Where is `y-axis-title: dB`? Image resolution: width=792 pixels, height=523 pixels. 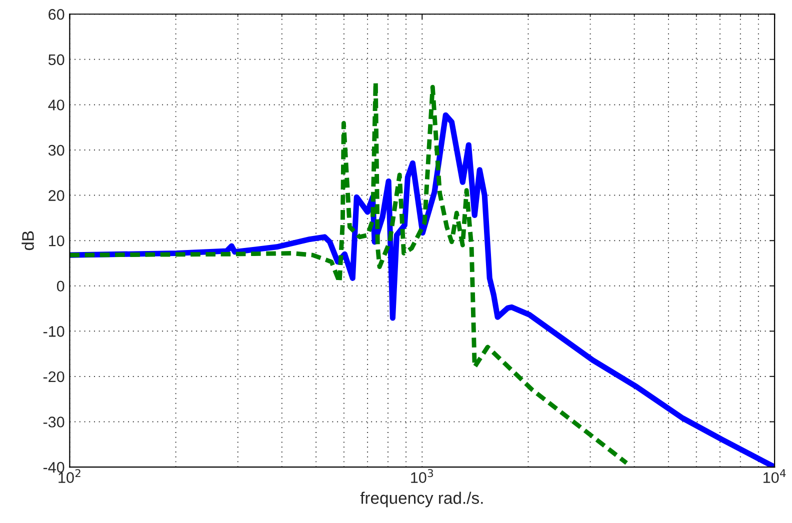
y-axis-title: dB is located at coordinates (28, 240).